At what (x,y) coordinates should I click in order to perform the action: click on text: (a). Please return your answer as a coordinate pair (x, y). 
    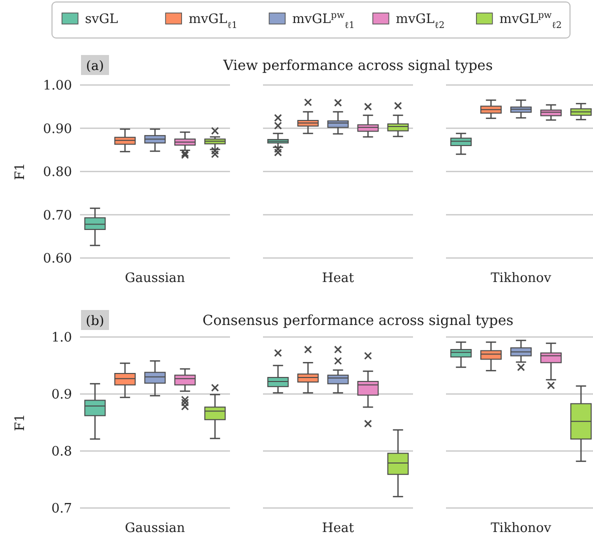
    Looking at the image, I should click on (95, 66).